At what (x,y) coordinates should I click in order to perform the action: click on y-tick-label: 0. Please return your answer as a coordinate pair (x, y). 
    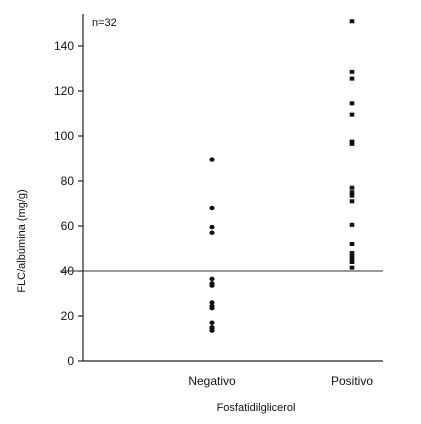
    Looking at the image, I should click on (70, 361).